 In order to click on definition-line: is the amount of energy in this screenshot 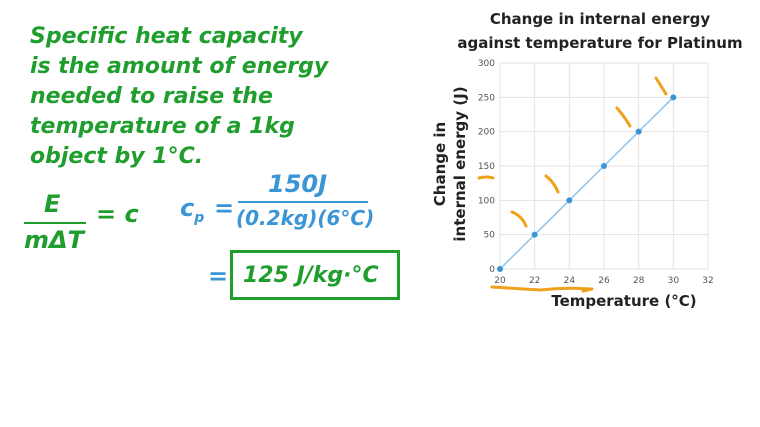, I will do `click(179, 66)`.